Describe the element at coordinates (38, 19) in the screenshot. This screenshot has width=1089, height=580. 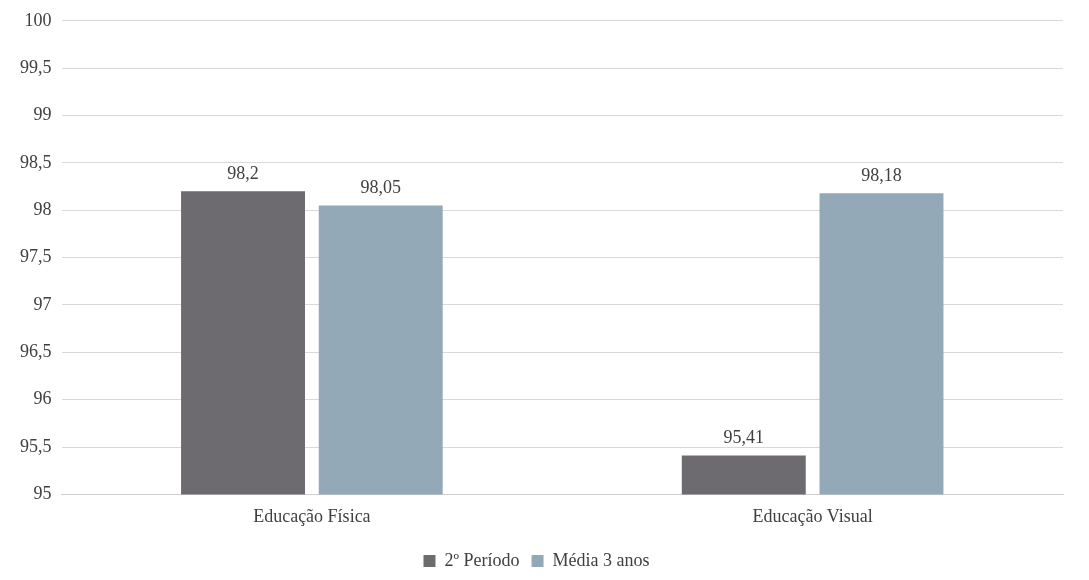
I see `y-tick-label: 100` at that location.